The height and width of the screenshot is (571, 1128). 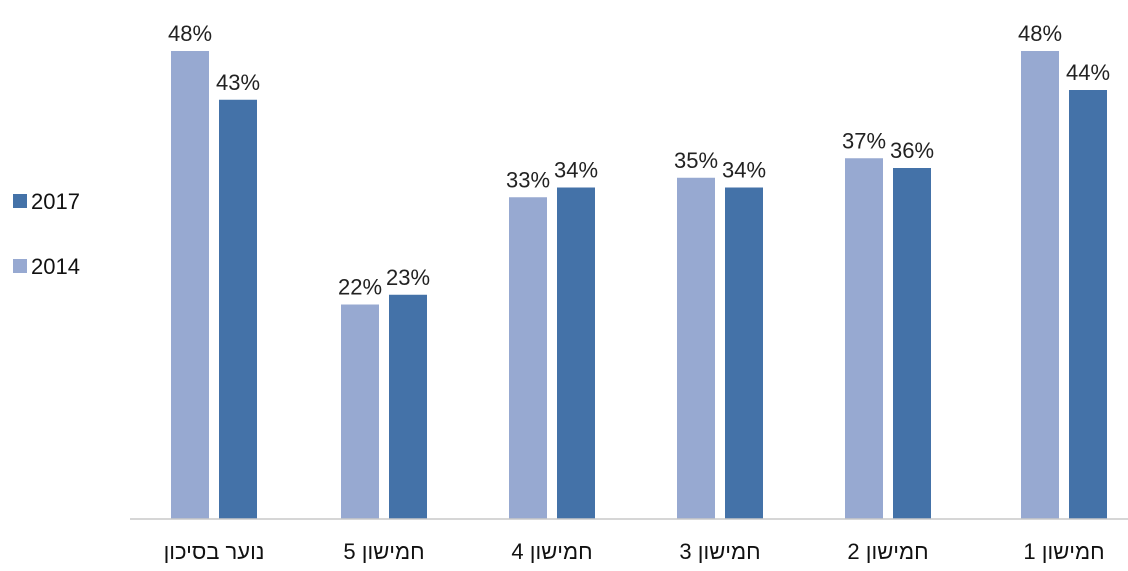 I want to click on legend: 2017 2014, so click(x=46, y=234).